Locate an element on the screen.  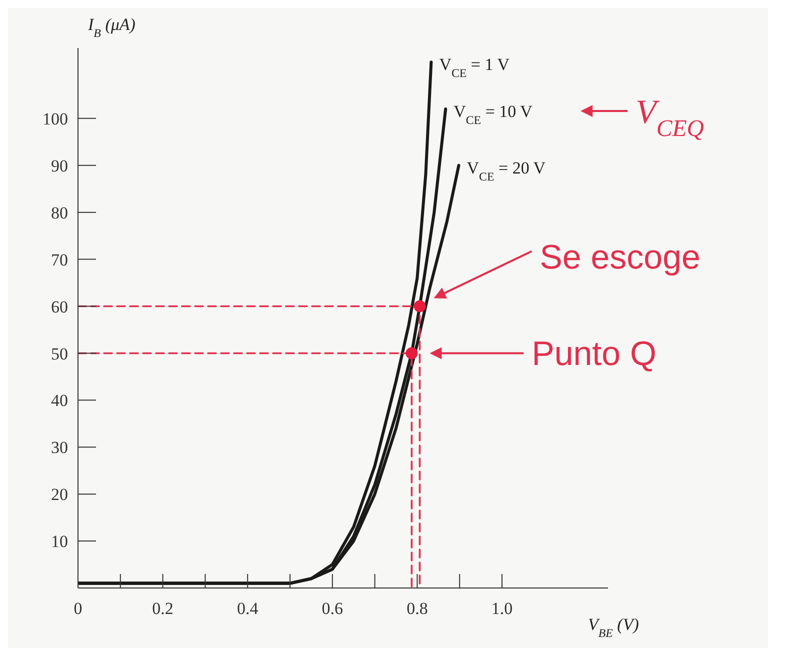
y-axis-title: I$_{B}$ (μA) is located at coordinates (111, 27).